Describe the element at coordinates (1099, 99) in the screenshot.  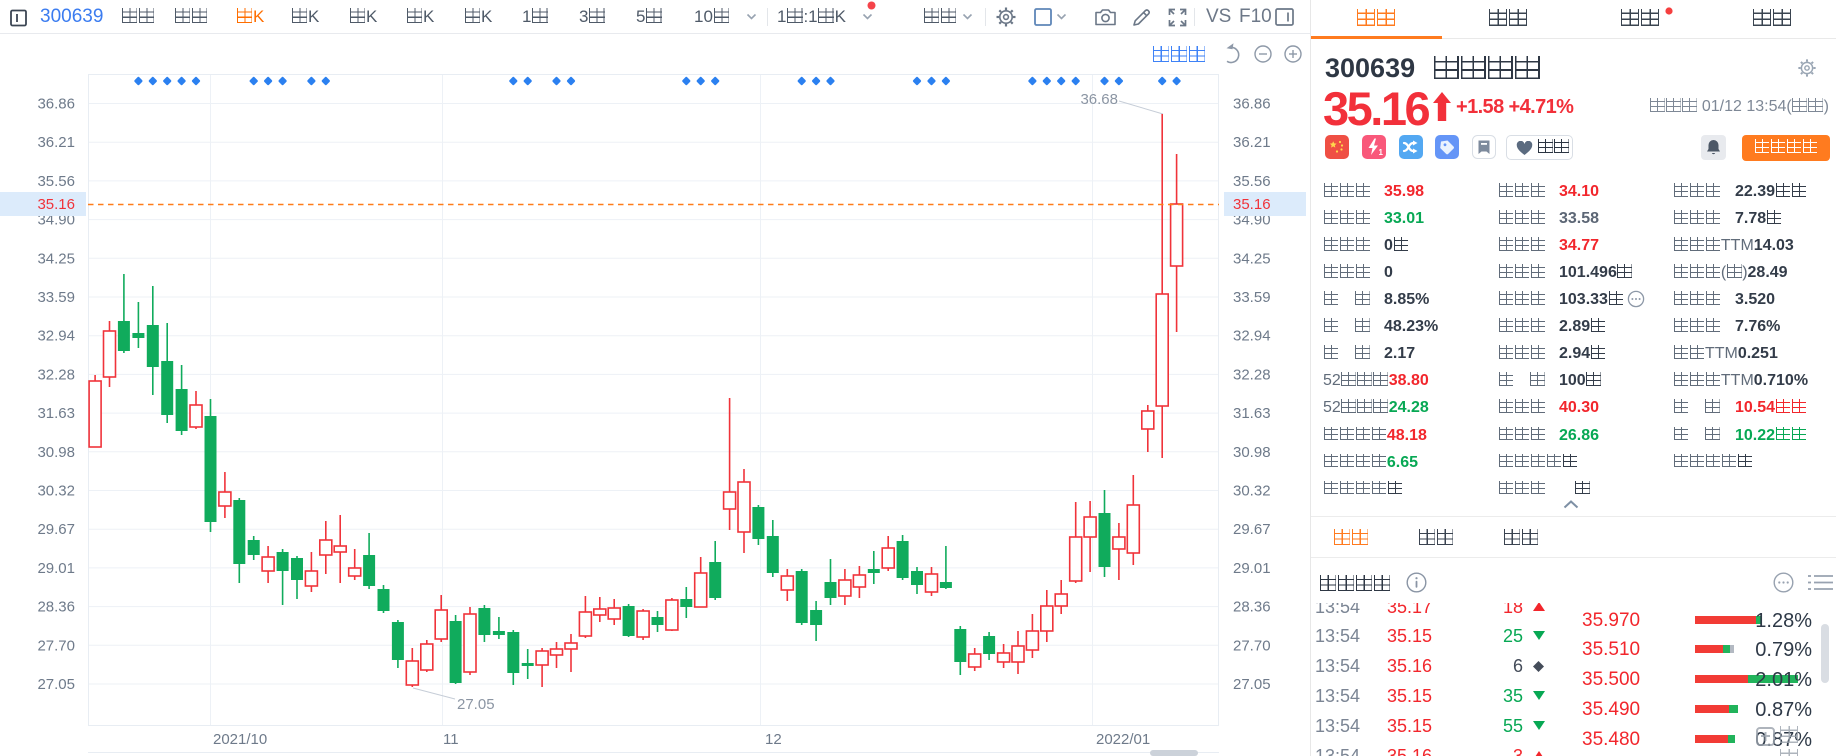
I see `svg-text: 36.68` at that location.